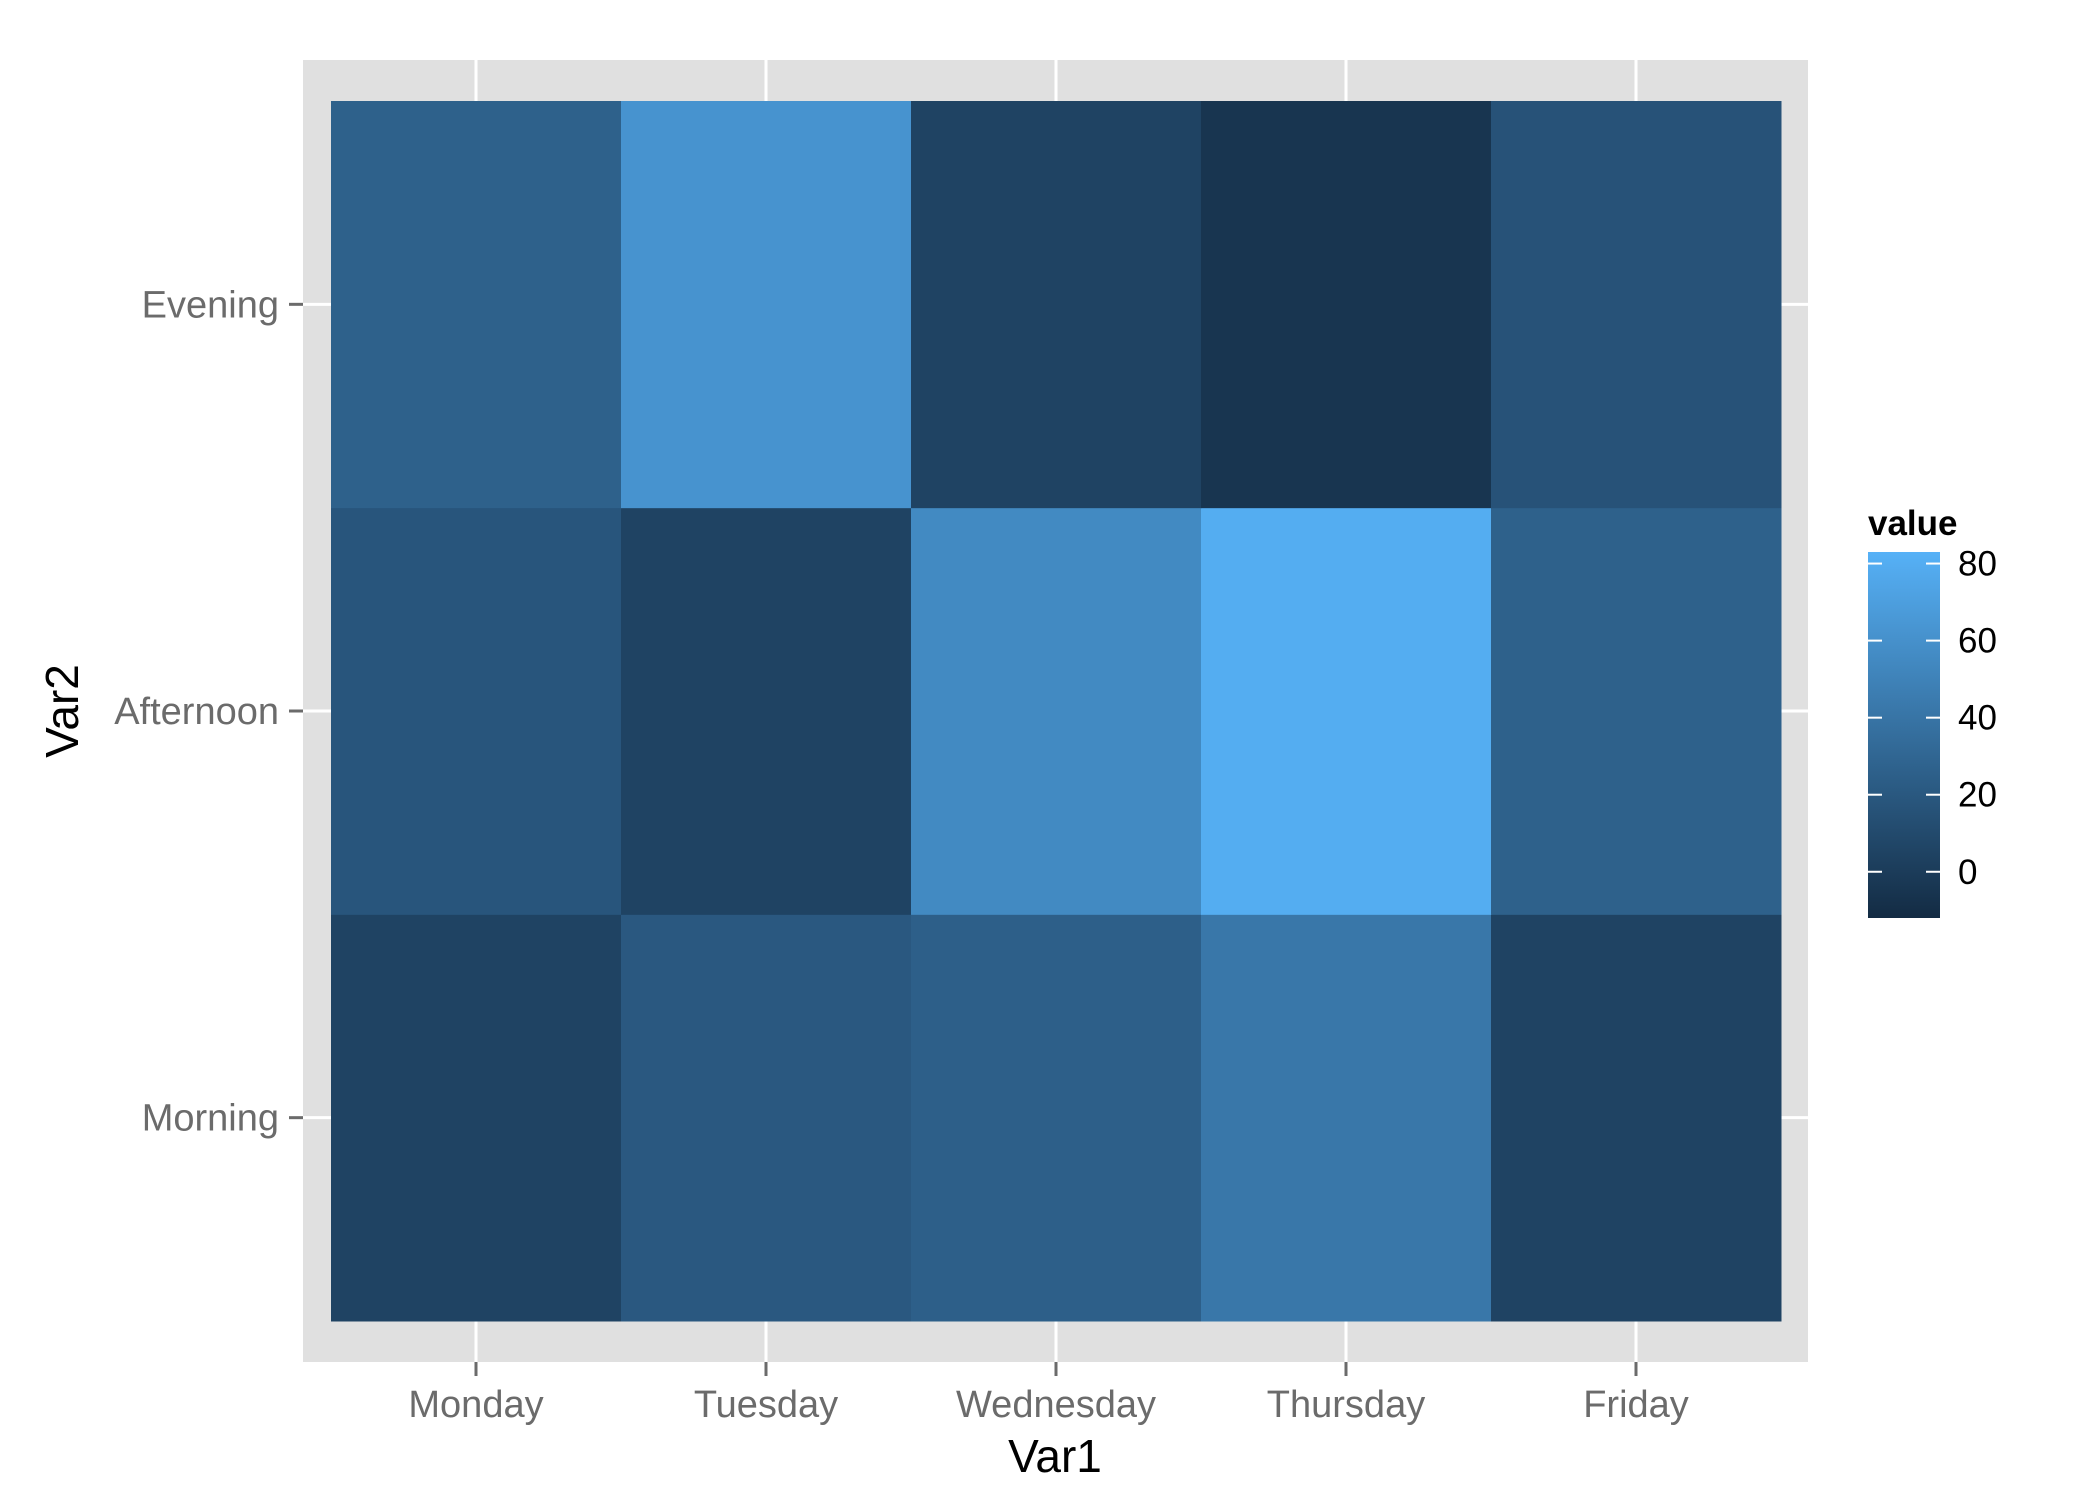 The image size is (2100, 1500). Describe the element at coordinates (1346, 711) in the screenshot. I see `cell-thursday-afternoon` at that location.